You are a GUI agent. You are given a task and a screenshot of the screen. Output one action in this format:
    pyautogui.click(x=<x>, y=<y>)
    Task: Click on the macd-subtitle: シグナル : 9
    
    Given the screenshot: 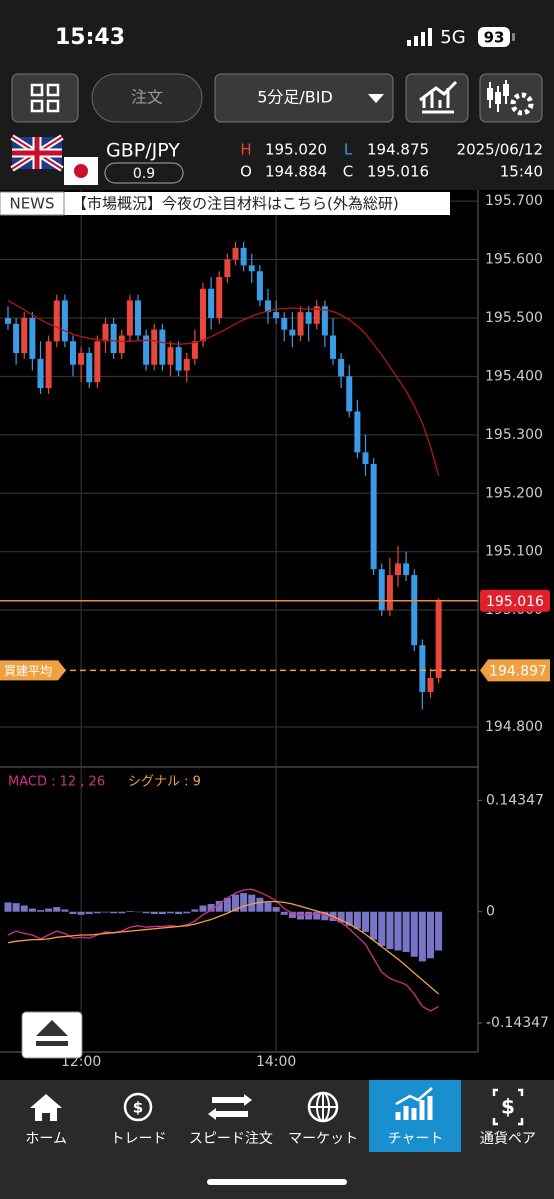 What is the action you would take?
    pyautogui.click(x=164, y=782)
    